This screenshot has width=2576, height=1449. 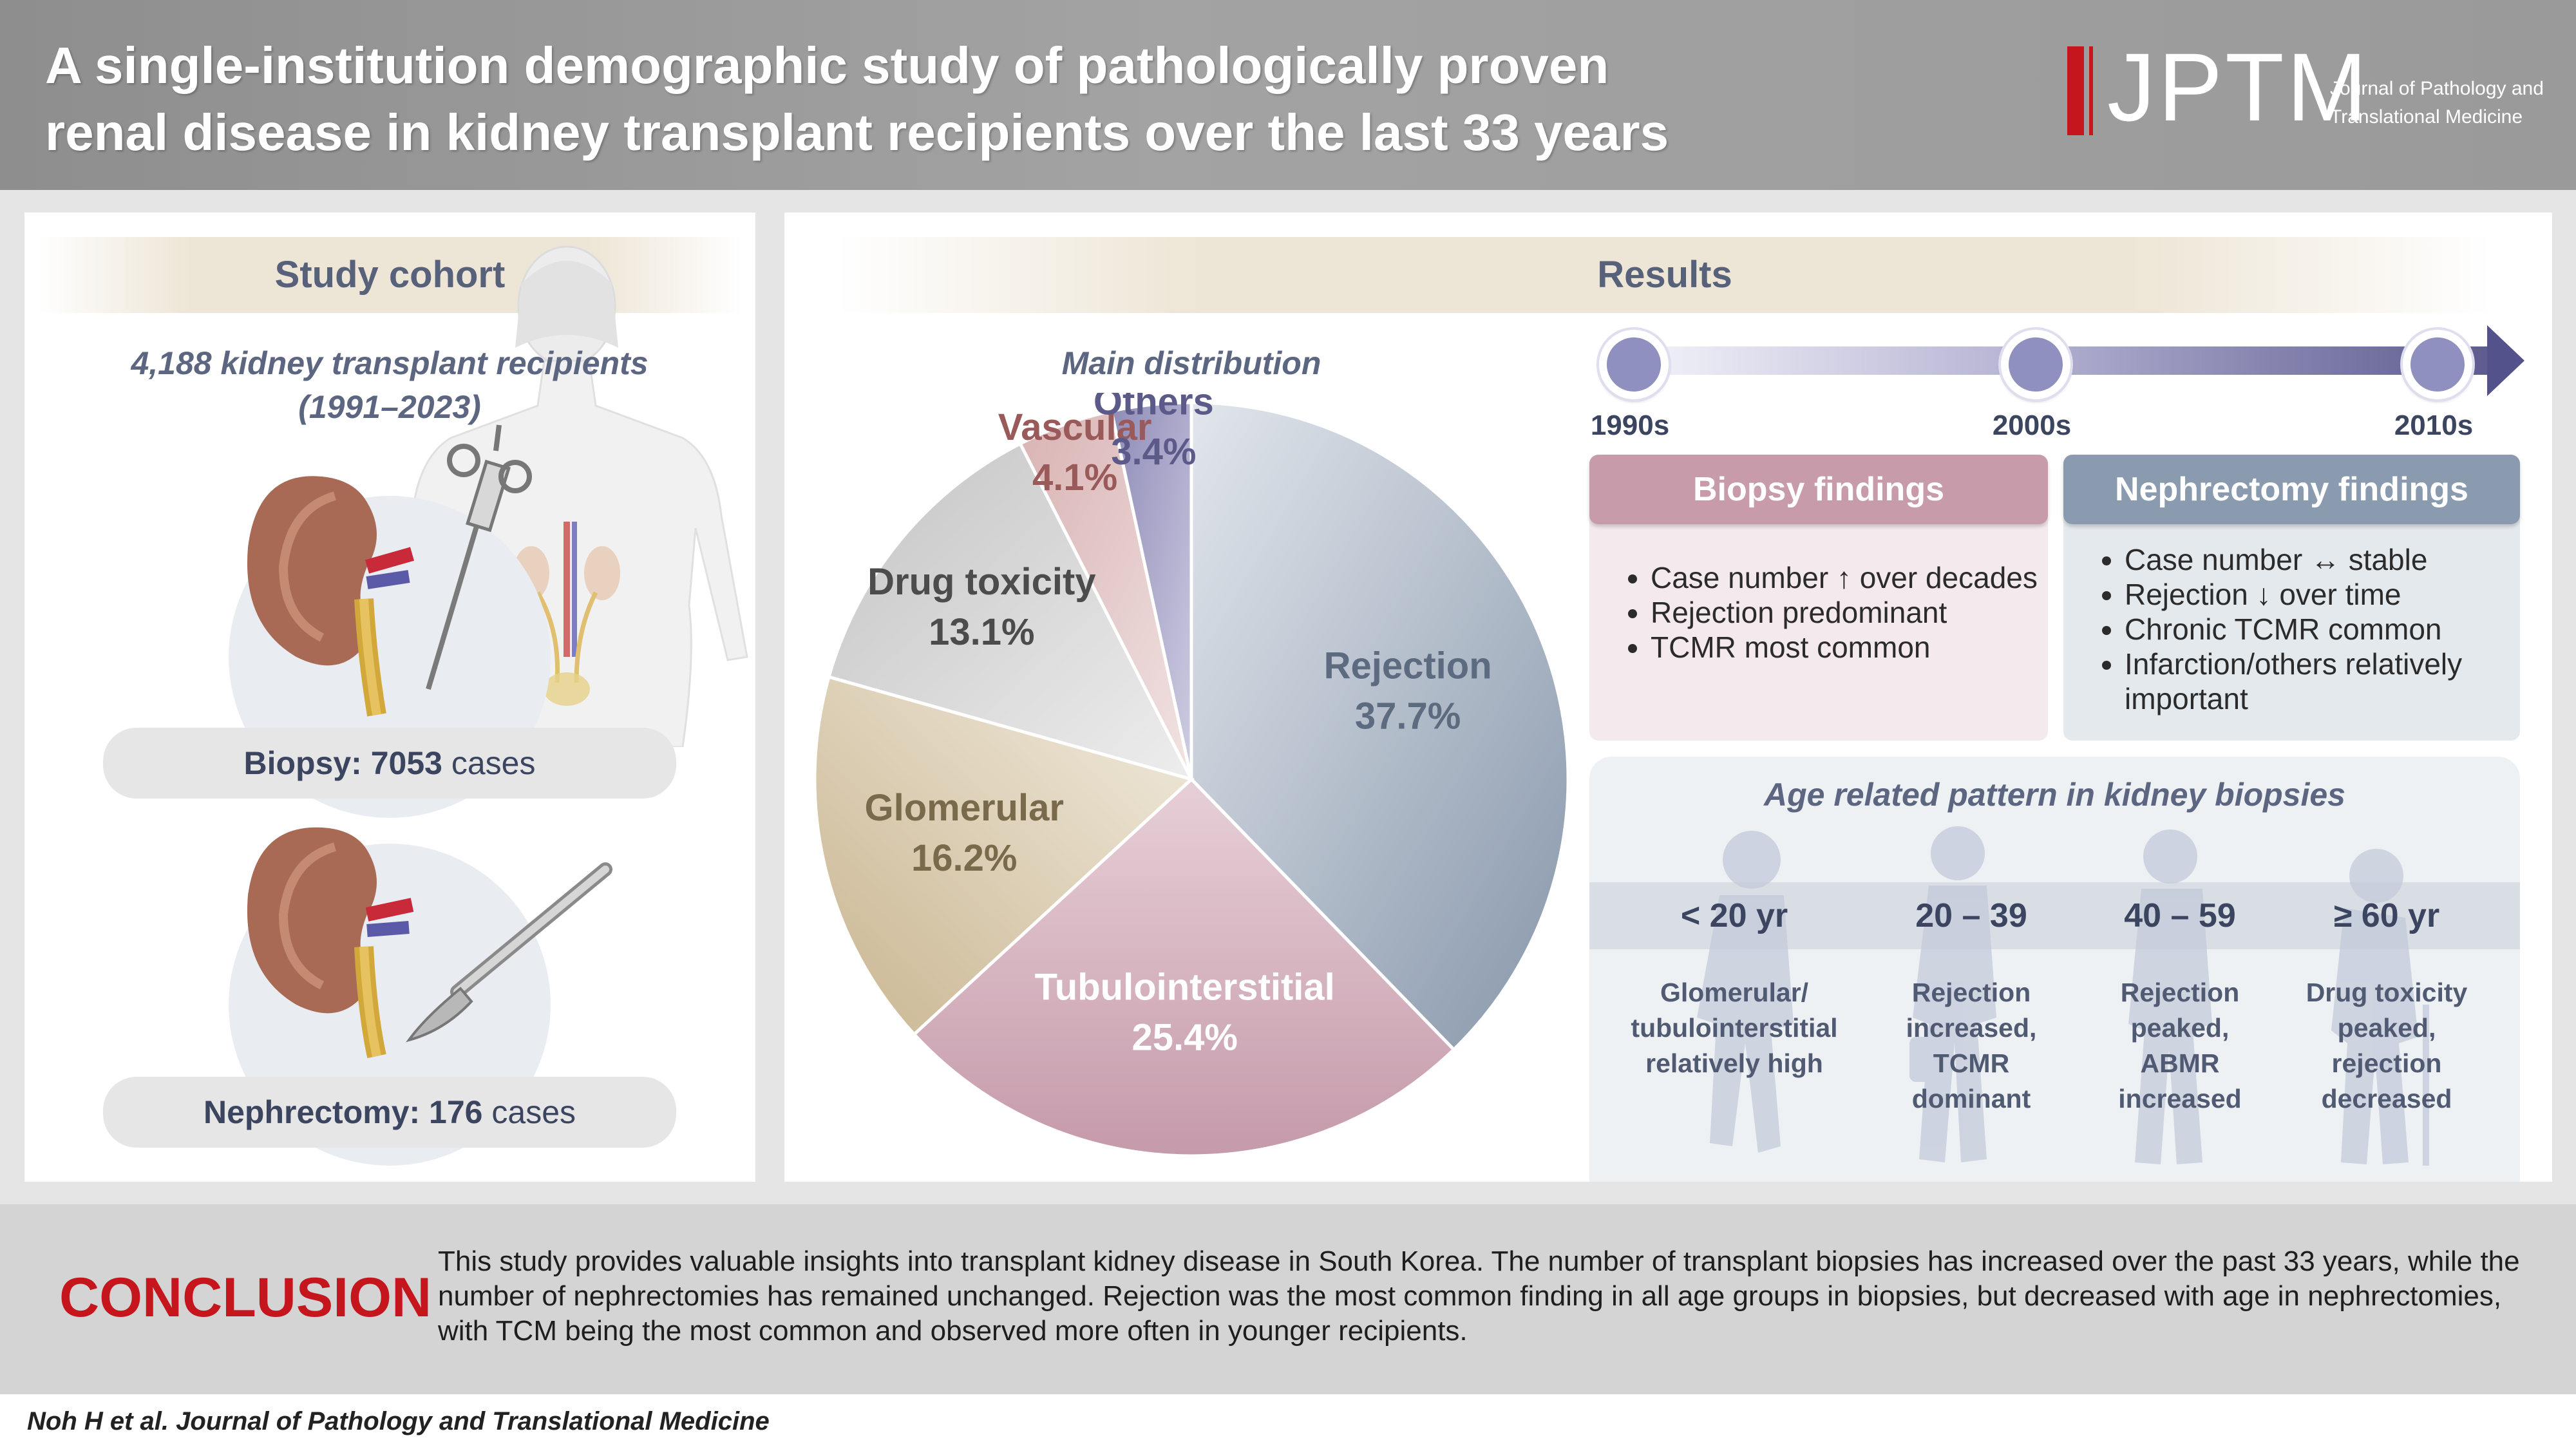 What do you see at coordinates (1408, 691) in the screenshot?
I see `pie-label-rejection: Rejection 37.7%` at bounding box center [1408, 691].